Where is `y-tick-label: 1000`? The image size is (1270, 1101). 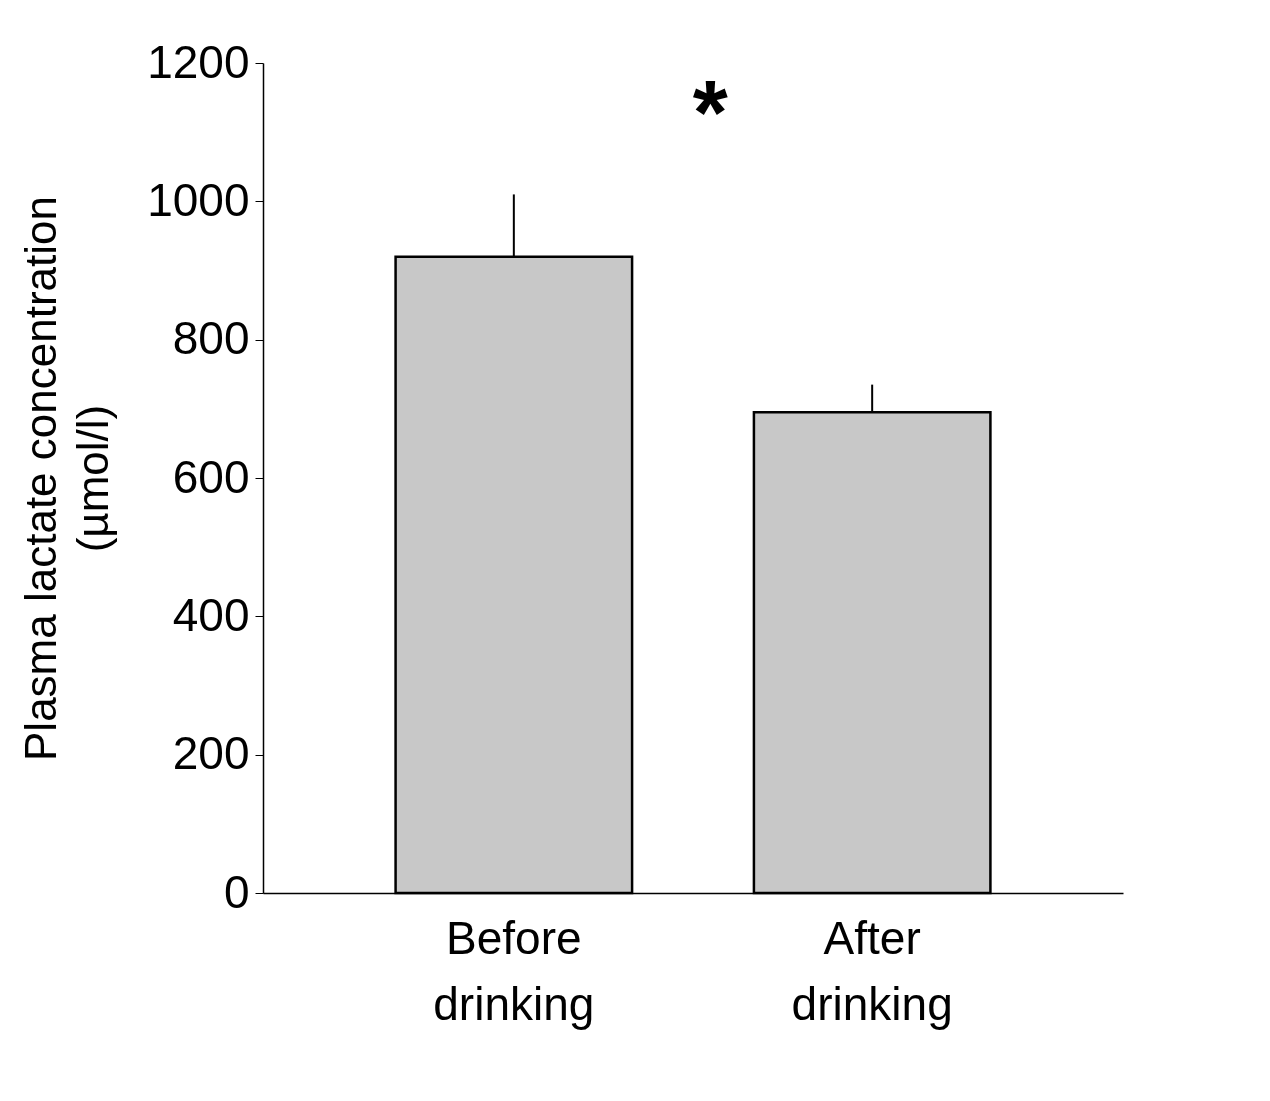 y-tick-label: 1000 is located at coordinates (198, 199).